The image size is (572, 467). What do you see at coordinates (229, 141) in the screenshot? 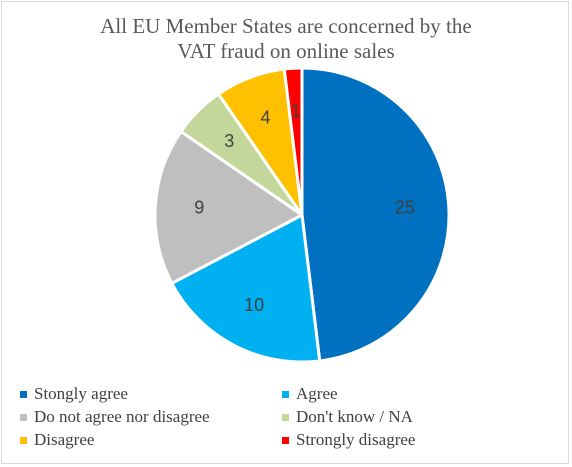
I see `data-label-don-t-know-na: 3` at bounding box center [229, 141].